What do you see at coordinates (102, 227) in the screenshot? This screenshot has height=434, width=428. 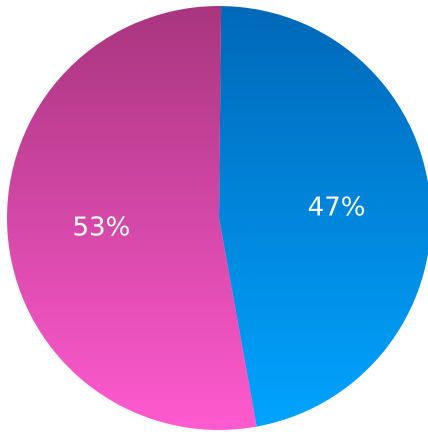 I see `pie-slice-label-2: 53%` at bounding box center [102, 227].